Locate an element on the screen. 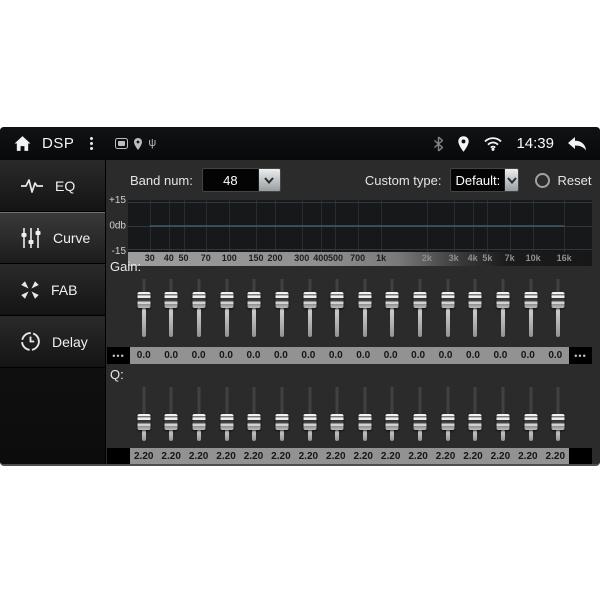 Image resolution: width=600 pixels, height=600 pixels. response-plot is located at coordinates (360, 226).